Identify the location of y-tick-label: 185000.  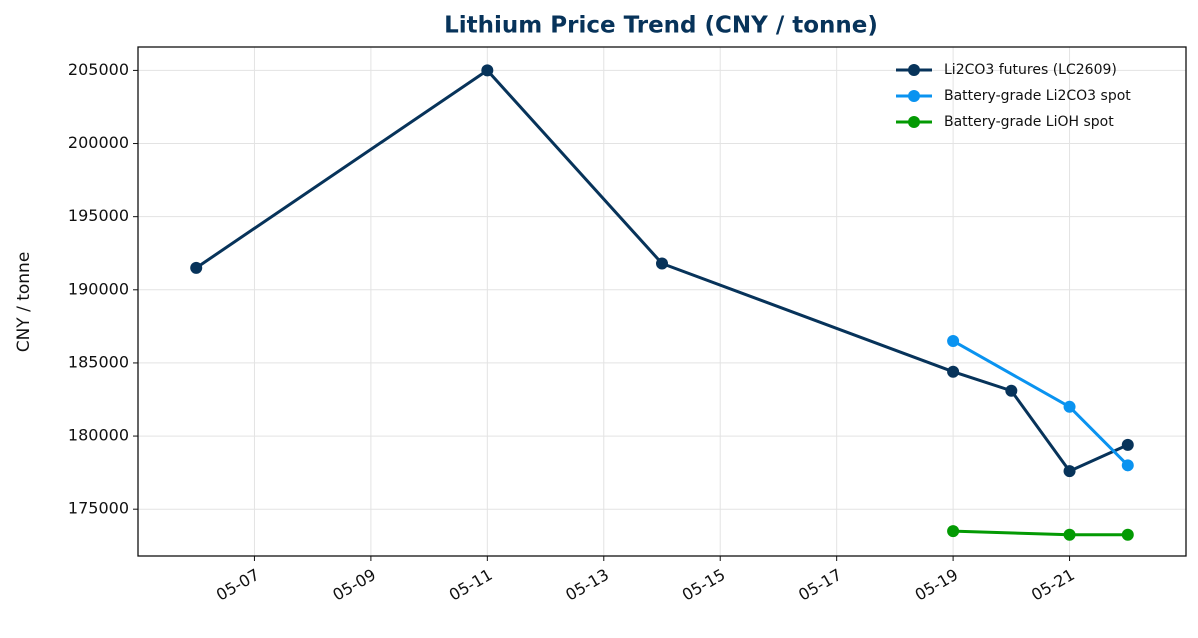
(98, 361).